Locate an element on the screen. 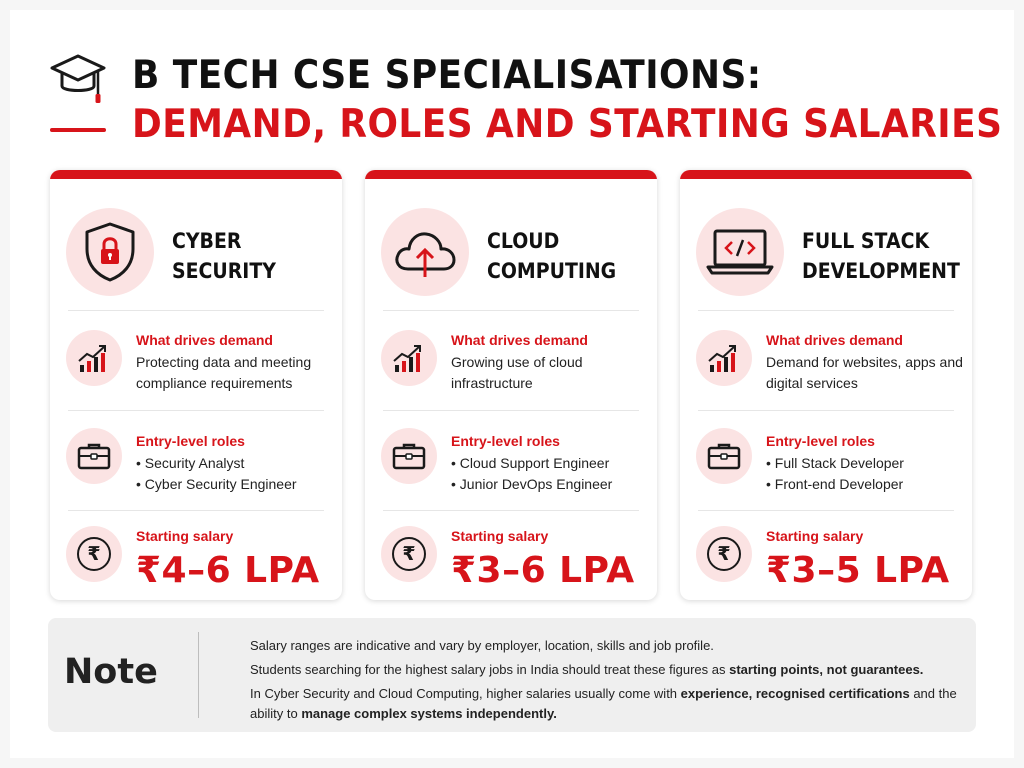 Image resolution: width=1024 pixels, height=768 pixels. role-item: Security Analyst is located at coordinates (236, 463).